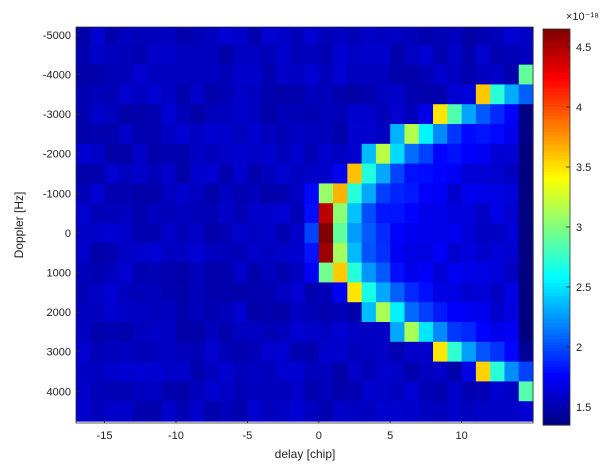  Describe the element at coordinates (19, 225) in the screenshot. I see `y-axis-label: Doppler [Hz]` at that location.